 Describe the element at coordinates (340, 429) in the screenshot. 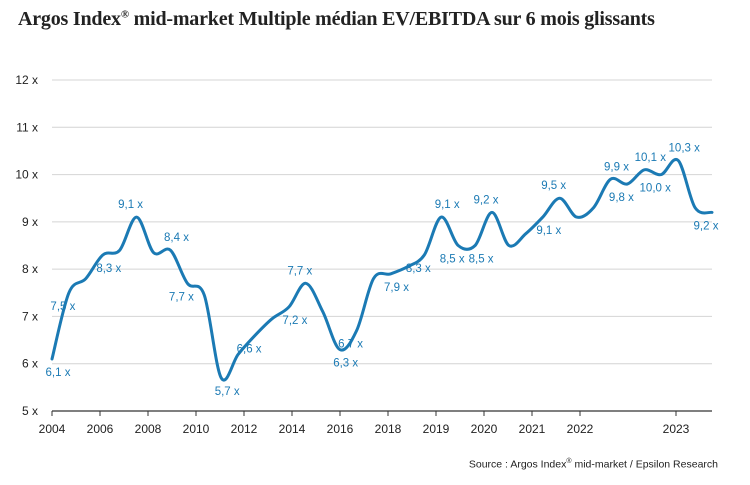

I see `x-tick-label: 2016` at that location.